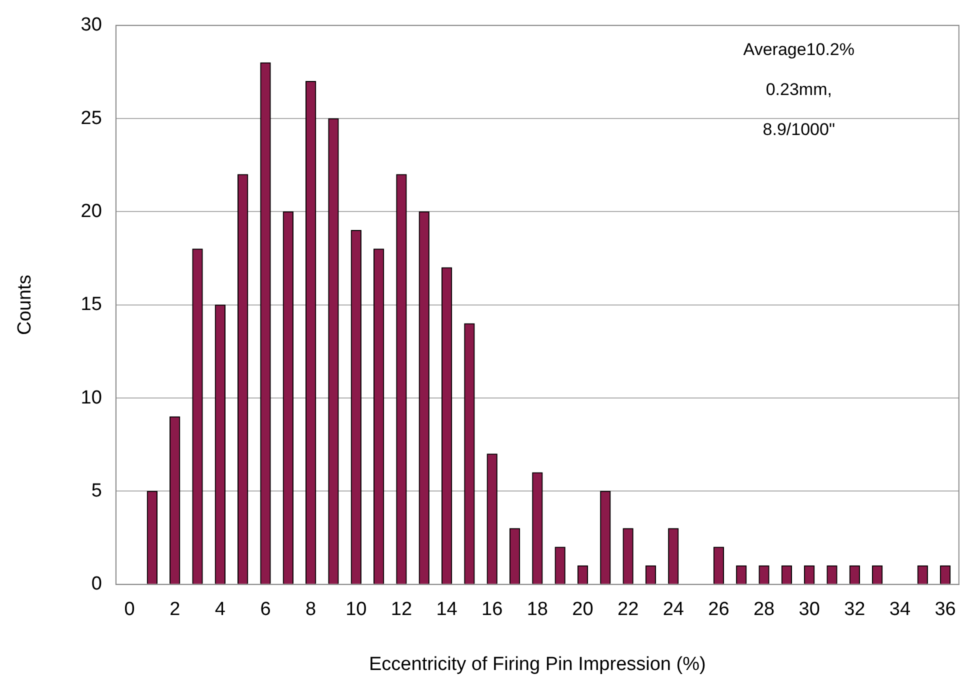 Image resolution: width=970 pixels, height=685 pixels. Describe the element at coordinates (799, 90) in the screenshot. I see `annotation: 0.23mm,` at that location.